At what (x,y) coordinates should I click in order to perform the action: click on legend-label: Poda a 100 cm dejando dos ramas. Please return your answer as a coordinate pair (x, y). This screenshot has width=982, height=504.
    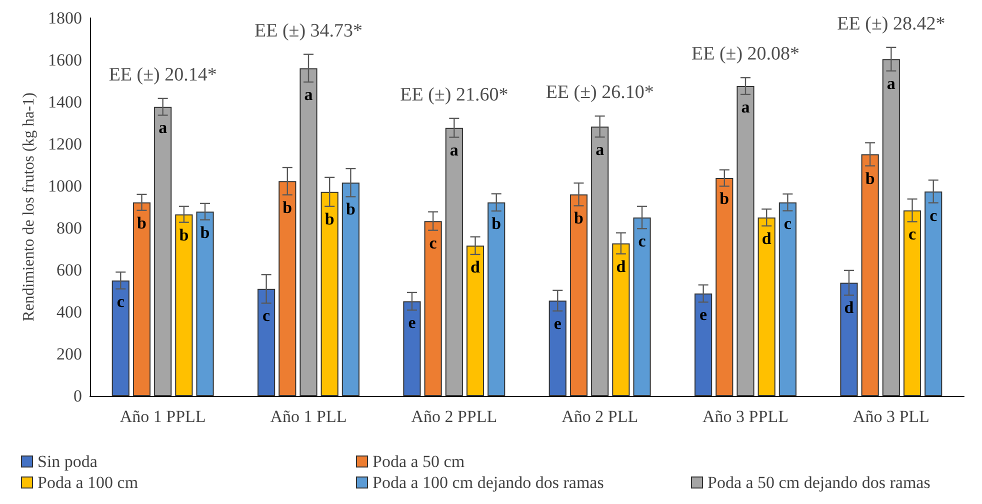
    Looking at the image, I should click on (488, 482).